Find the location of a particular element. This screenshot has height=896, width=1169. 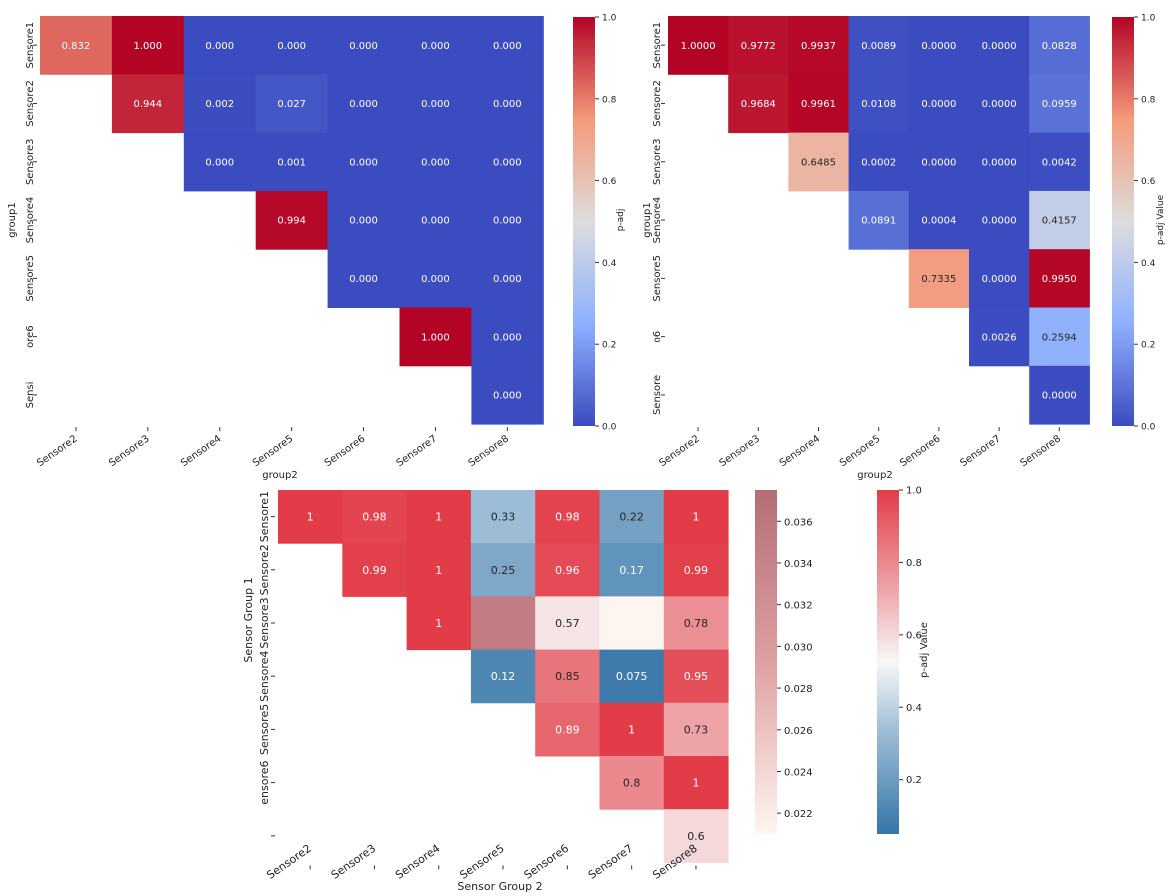

cell-value-label: 1.0000 is located at coordinates (698, 46).